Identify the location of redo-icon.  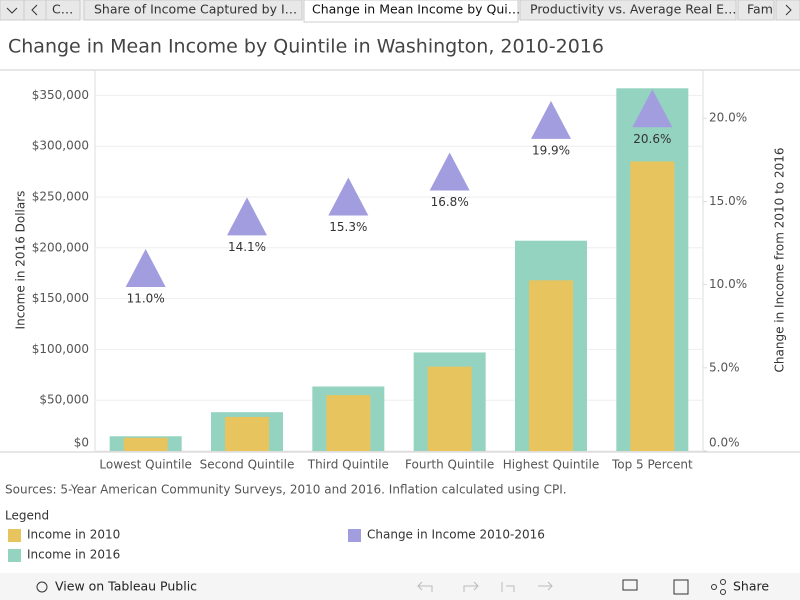
(471, 586).